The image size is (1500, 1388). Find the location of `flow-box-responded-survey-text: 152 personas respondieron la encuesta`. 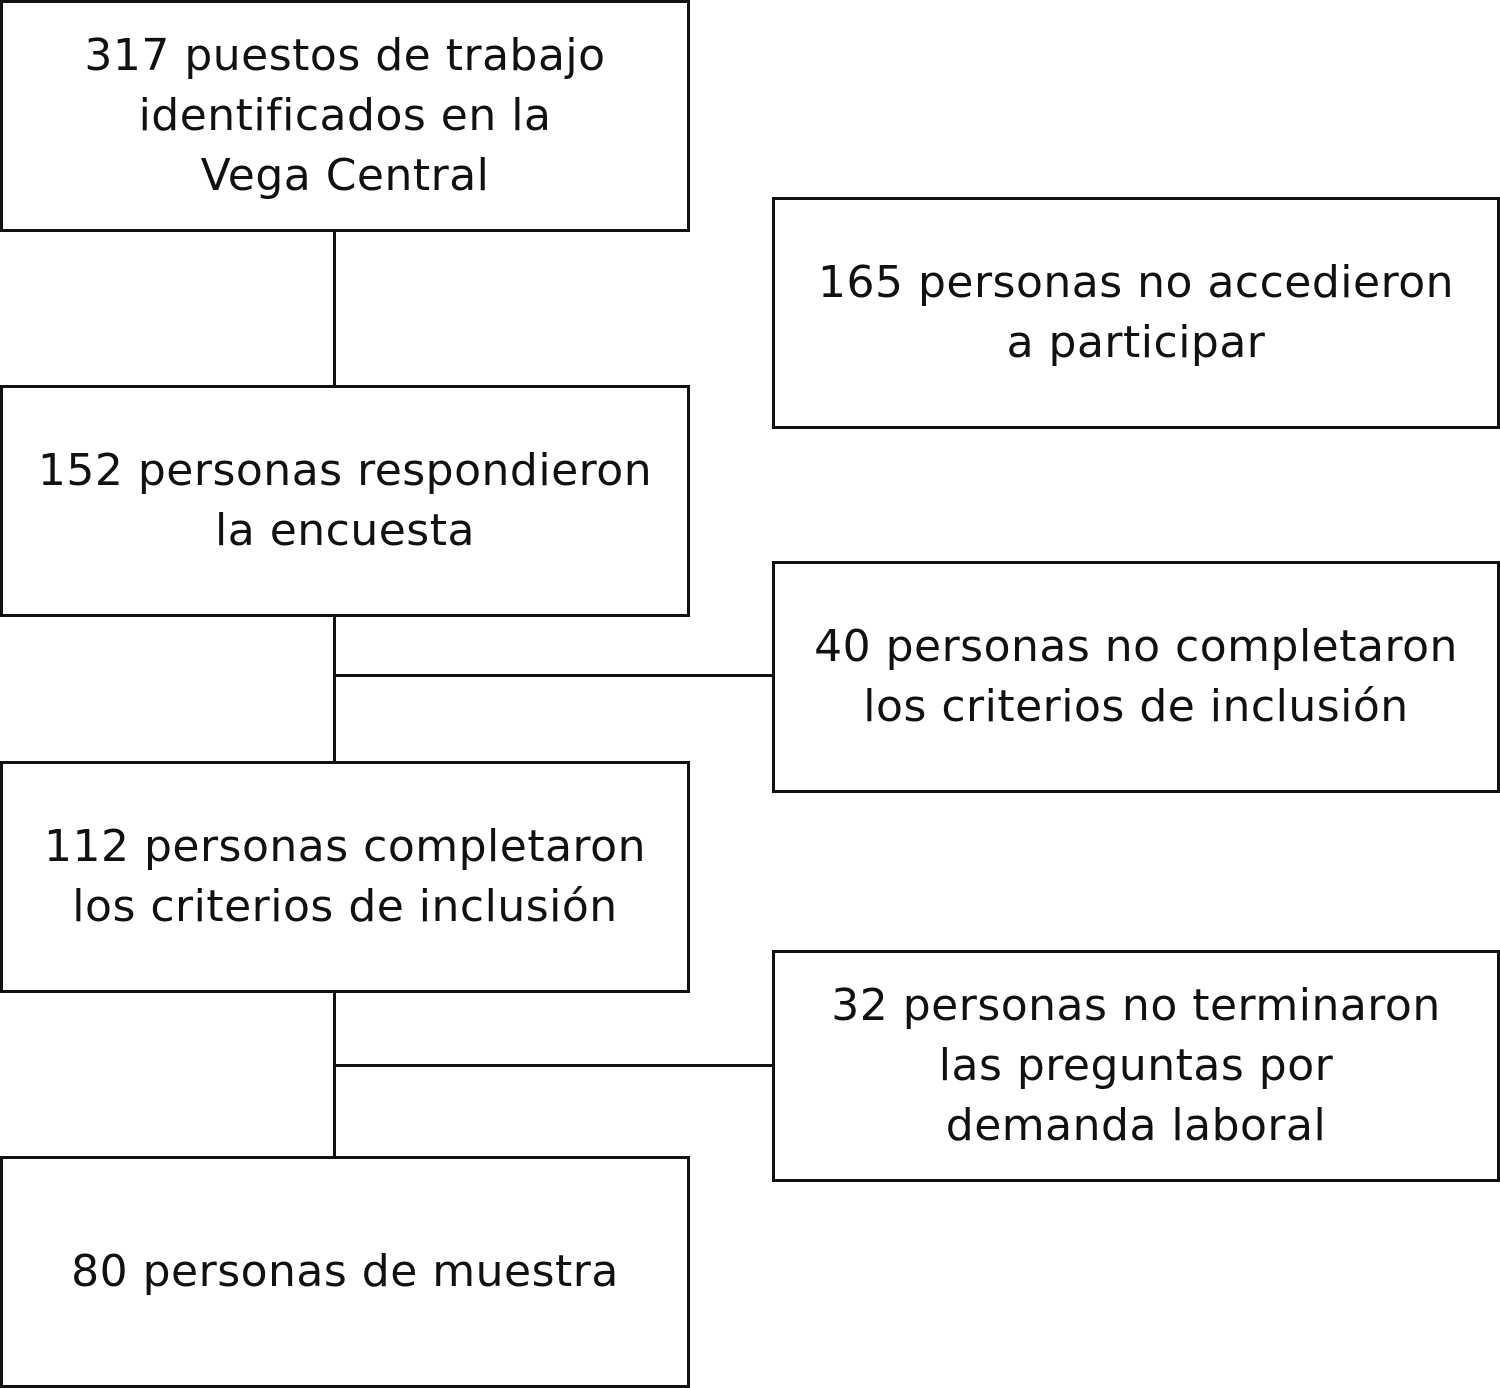

flow-box-responded-survey-text: 152 personas respondieron la encuesta is located at coordinates (345, 500).